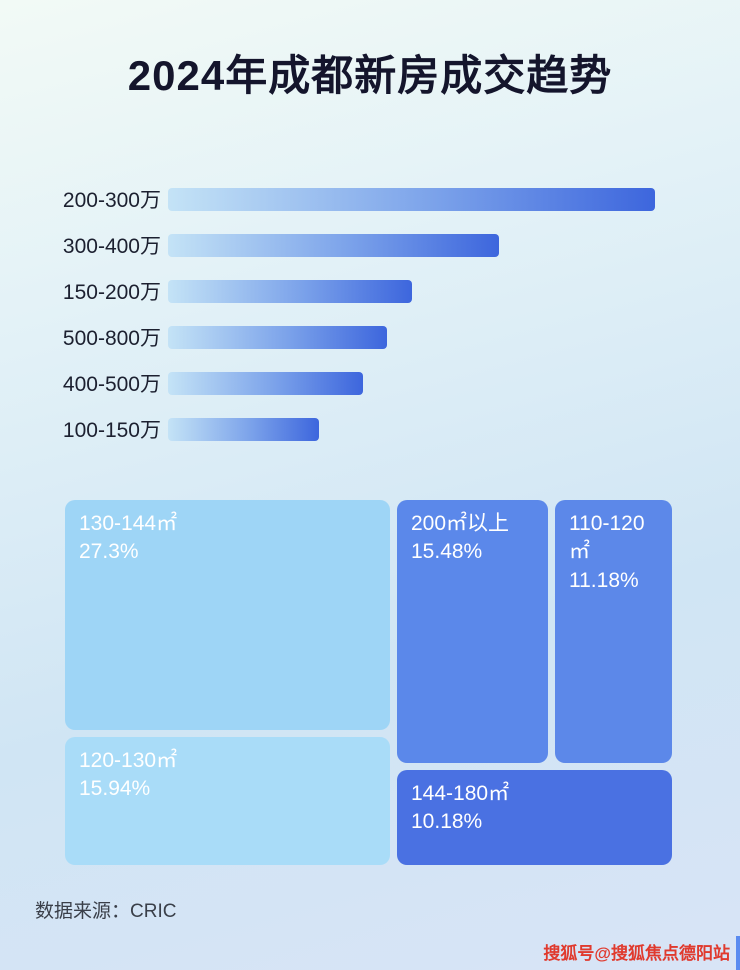  I want to click on bar-row: 300-400万, so click(370, 245).